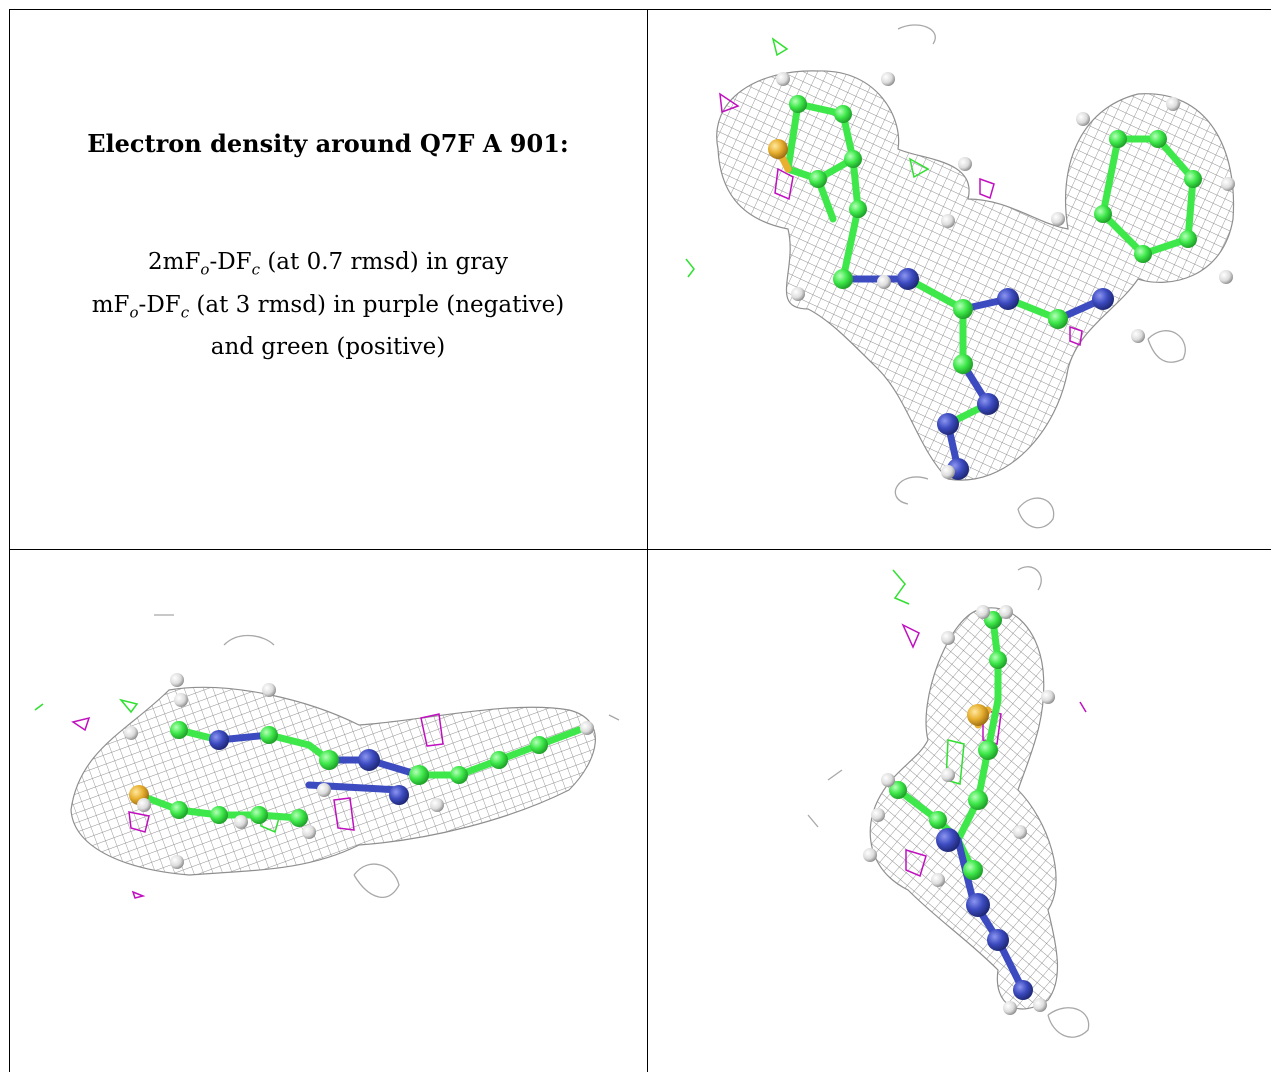  What do you see at coordinates (640, 9) in the screenshot?
I see `top-border` at bounding box center [640, 9].